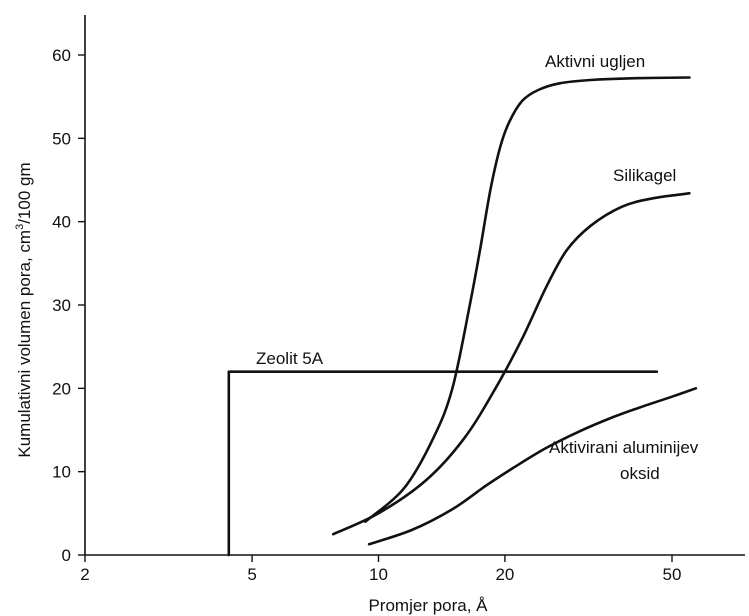 This screenshot has height=616, width=749. Describe the element at coordinates (61, 222) in the screenshot. I see `y-tick-label: 40` at that location.